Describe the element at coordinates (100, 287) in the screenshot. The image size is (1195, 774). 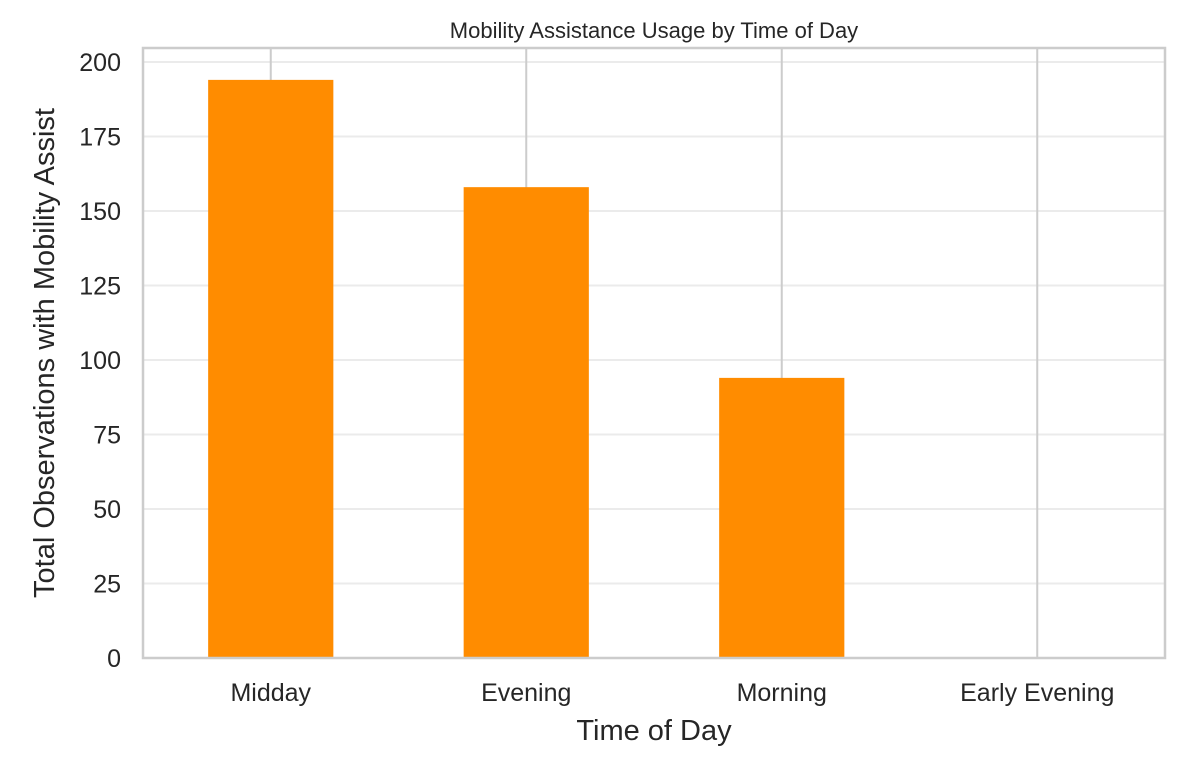
I see `y-tick-label: 125` at that location.